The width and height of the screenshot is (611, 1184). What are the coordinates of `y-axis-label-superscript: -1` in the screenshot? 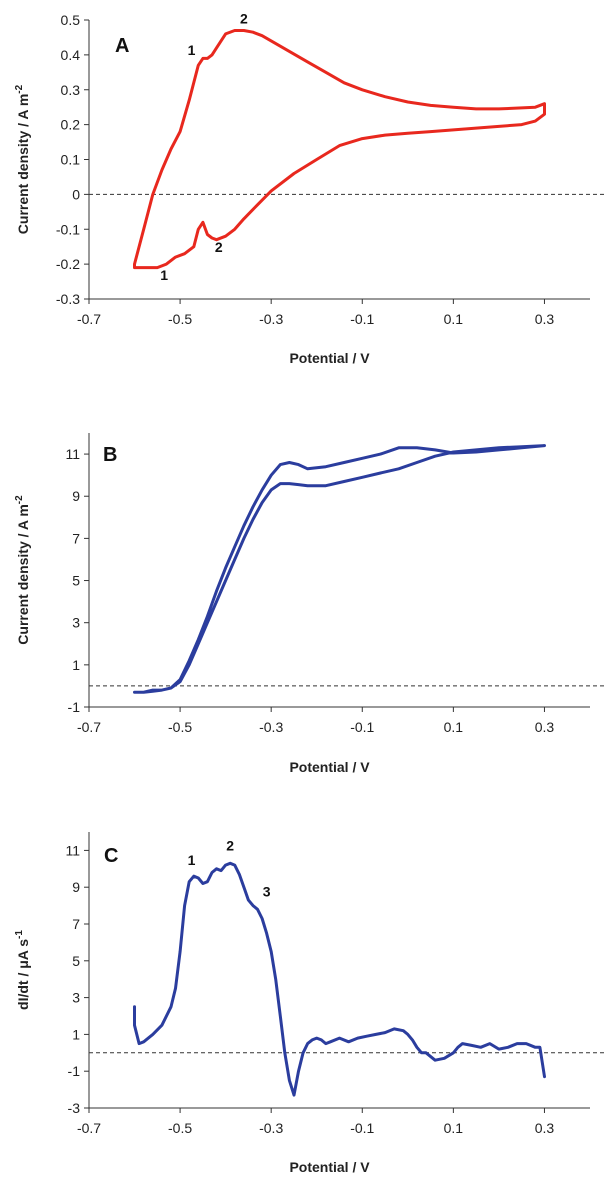 It's located at (19, 934).